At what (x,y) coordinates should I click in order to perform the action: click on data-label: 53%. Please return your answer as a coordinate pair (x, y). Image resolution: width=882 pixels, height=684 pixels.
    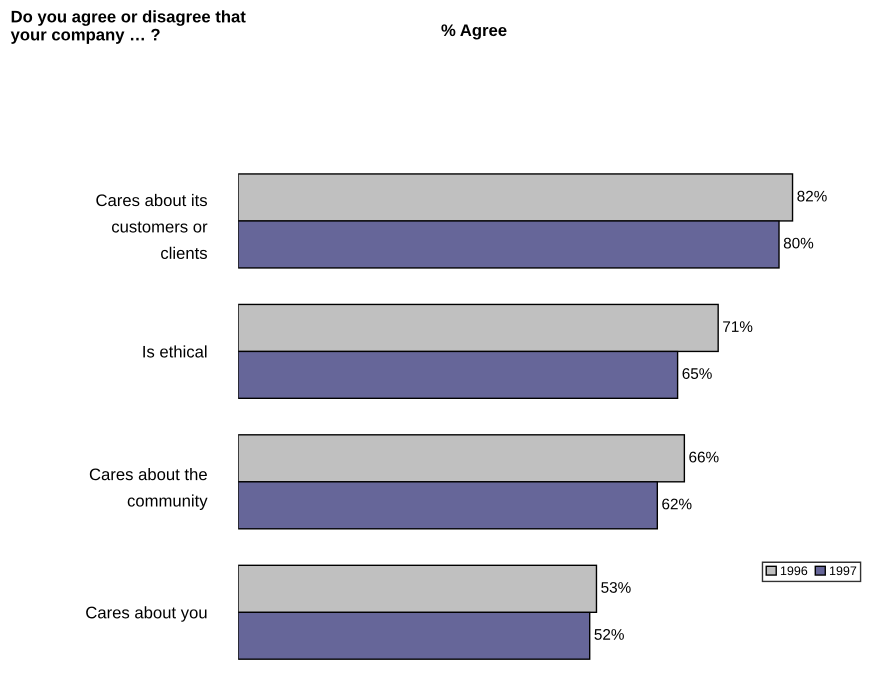
    Looking at the image, I should click on (616, 587).